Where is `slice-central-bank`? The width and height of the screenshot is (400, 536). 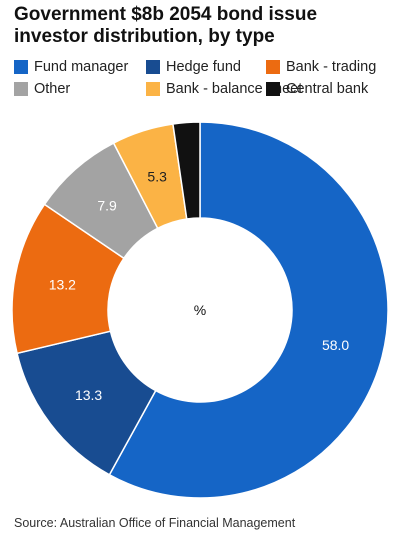 slice-central-bank is located at coordinates (186, 170).